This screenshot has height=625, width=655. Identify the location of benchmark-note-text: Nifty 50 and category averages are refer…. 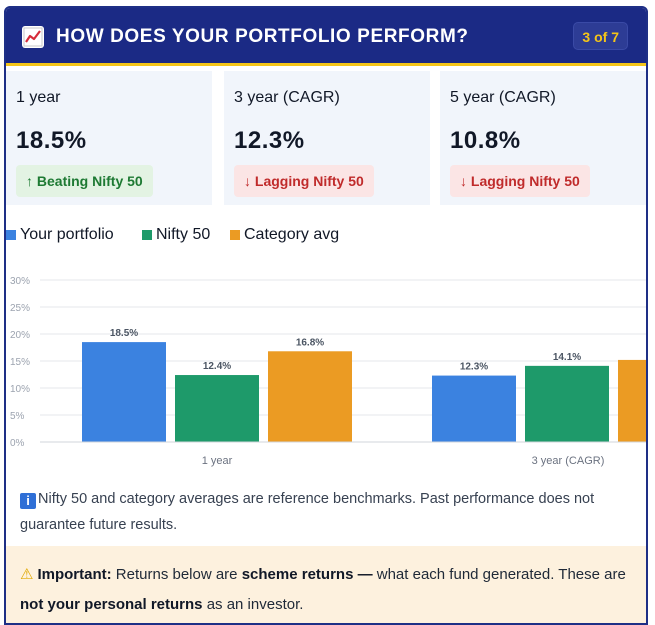
(307, 512).